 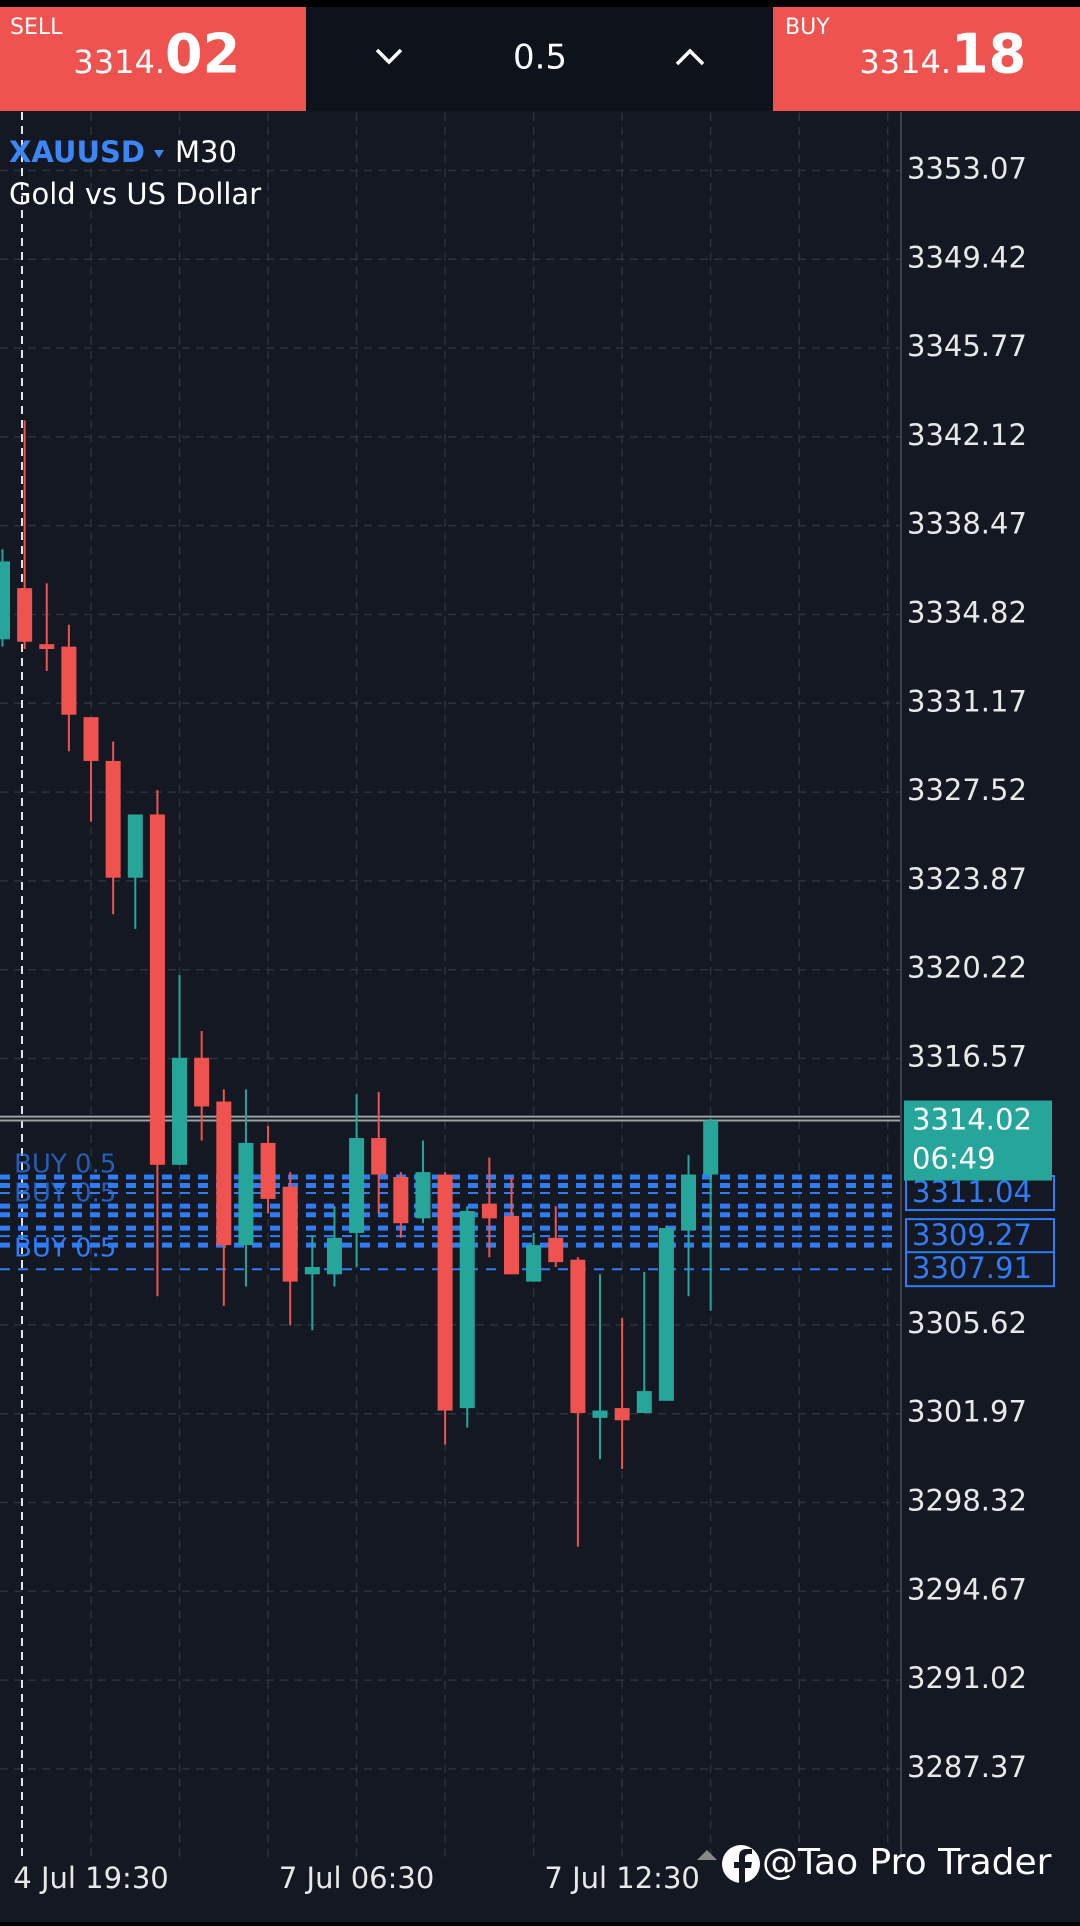 What do you see at coordinates (988, 54) in the screenshot?
I see `buy-price-big: 18` at bounding box center [988, 54].